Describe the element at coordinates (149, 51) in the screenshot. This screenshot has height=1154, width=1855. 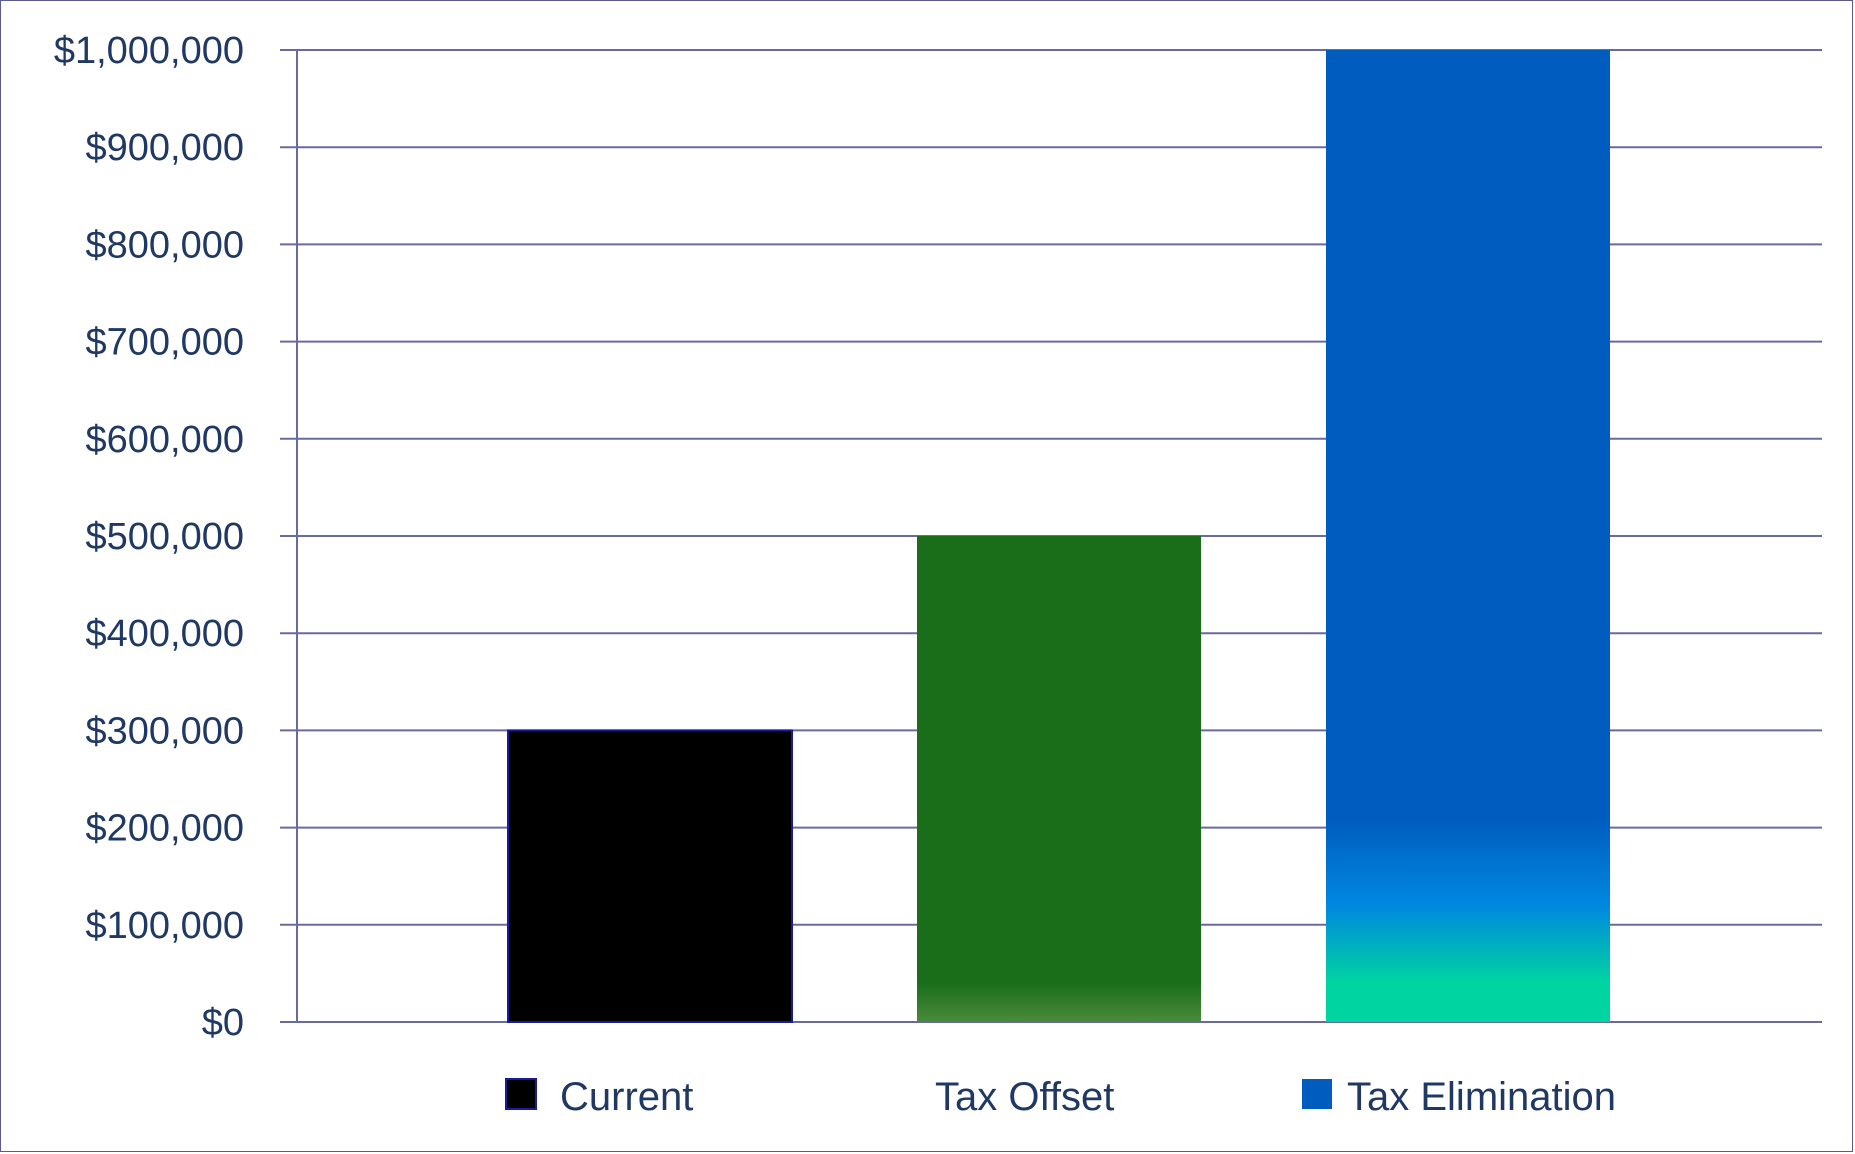
I see `y-tick-label: $1,000,000` at that location.